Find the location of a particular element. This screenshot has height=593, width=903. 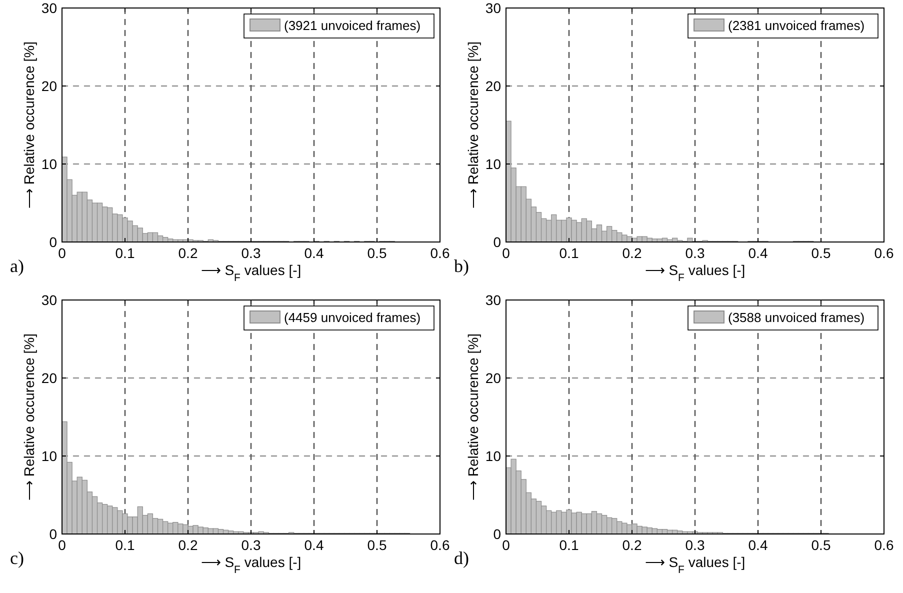

legend-label: (3588 unvoiced frames) is located at coordinates (796, 317).